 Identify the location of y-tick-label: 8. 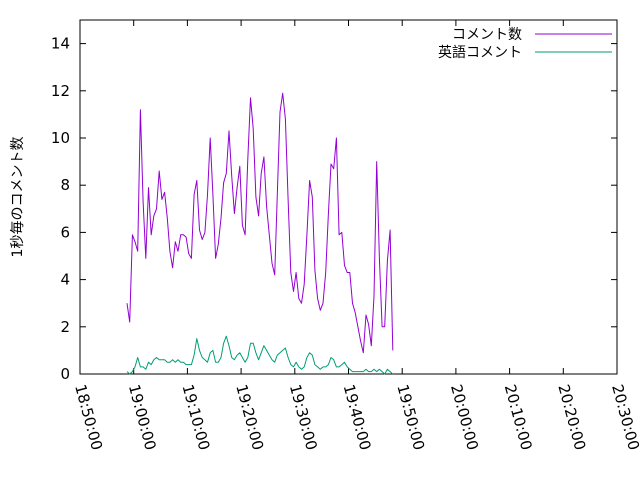
(65, 185).